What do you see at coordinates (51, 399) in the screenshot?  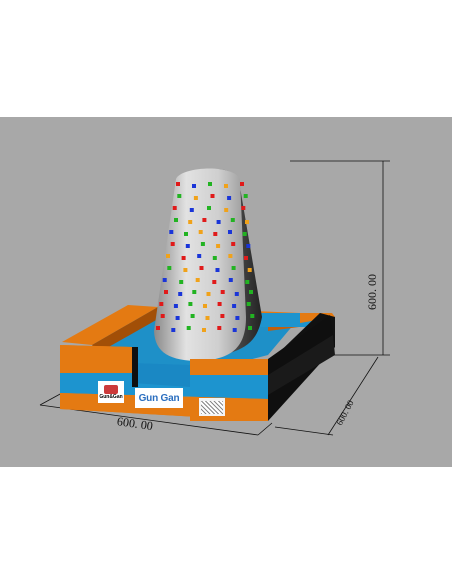 I see `width-dim-ext1` at bounding box center [51, 399].